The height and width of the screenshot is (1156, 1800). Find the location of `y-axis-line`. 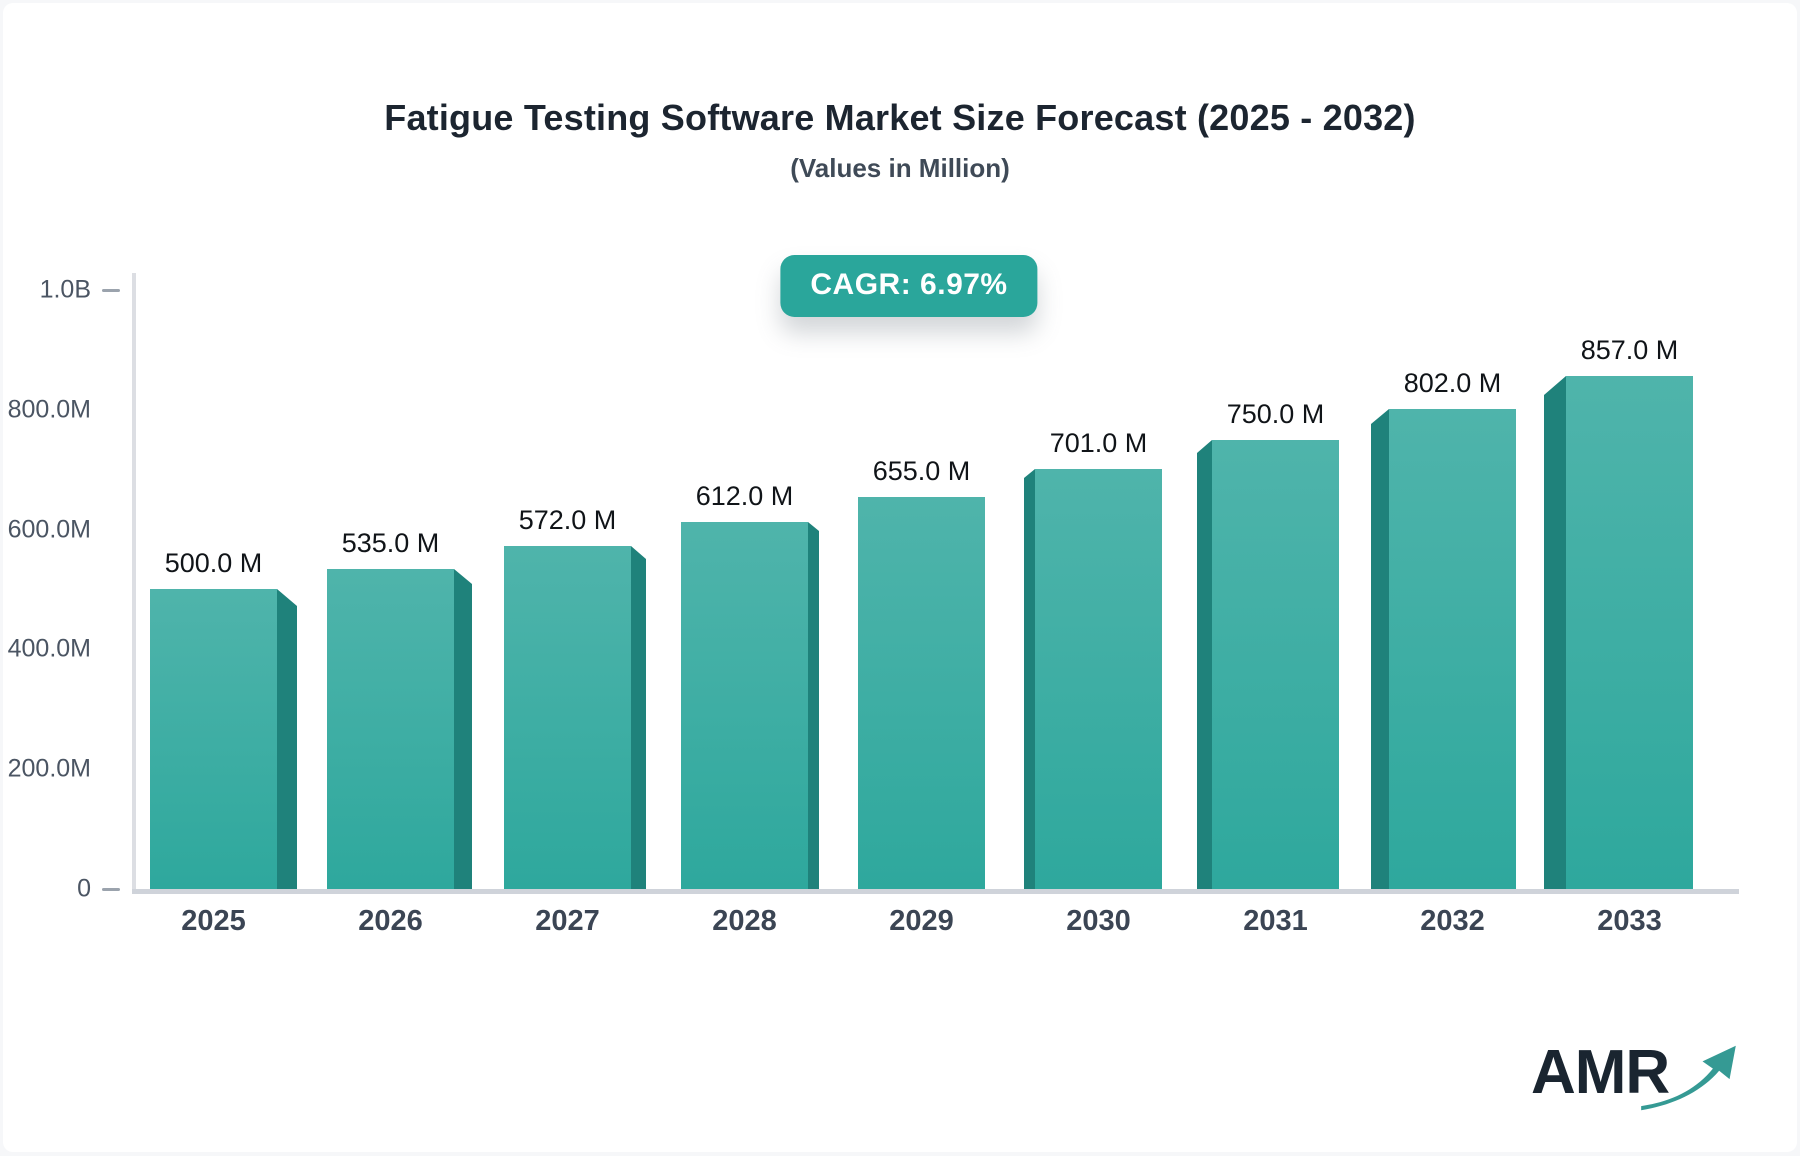

y-axis-line is located at coordinates (134, 583).